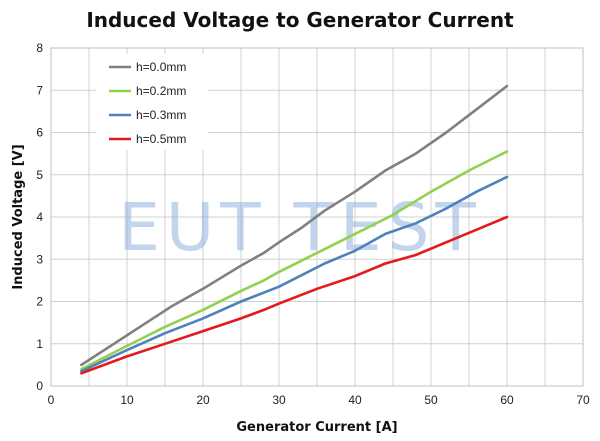 The image size is (600, 441). What do you see at coordinates (203, 400) in the screenshot?
I see `x-tick-label: 20` at bounding box center [203, 400].